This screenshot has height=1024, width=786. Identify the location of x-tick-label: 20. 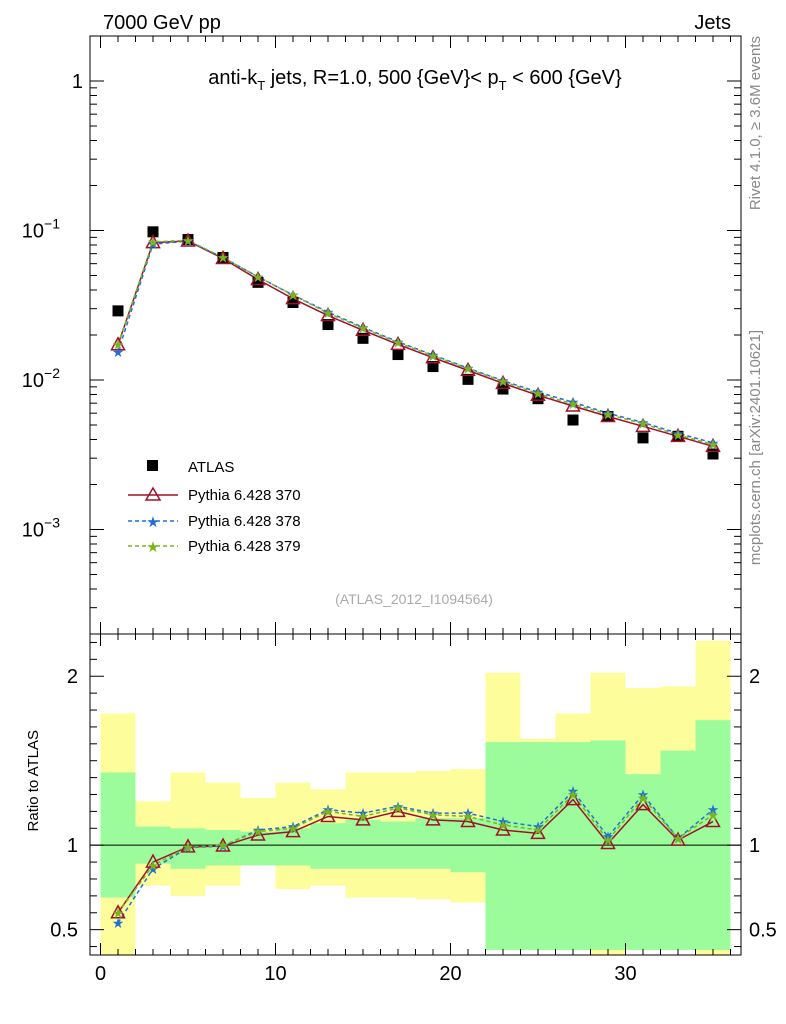
(450, 974).